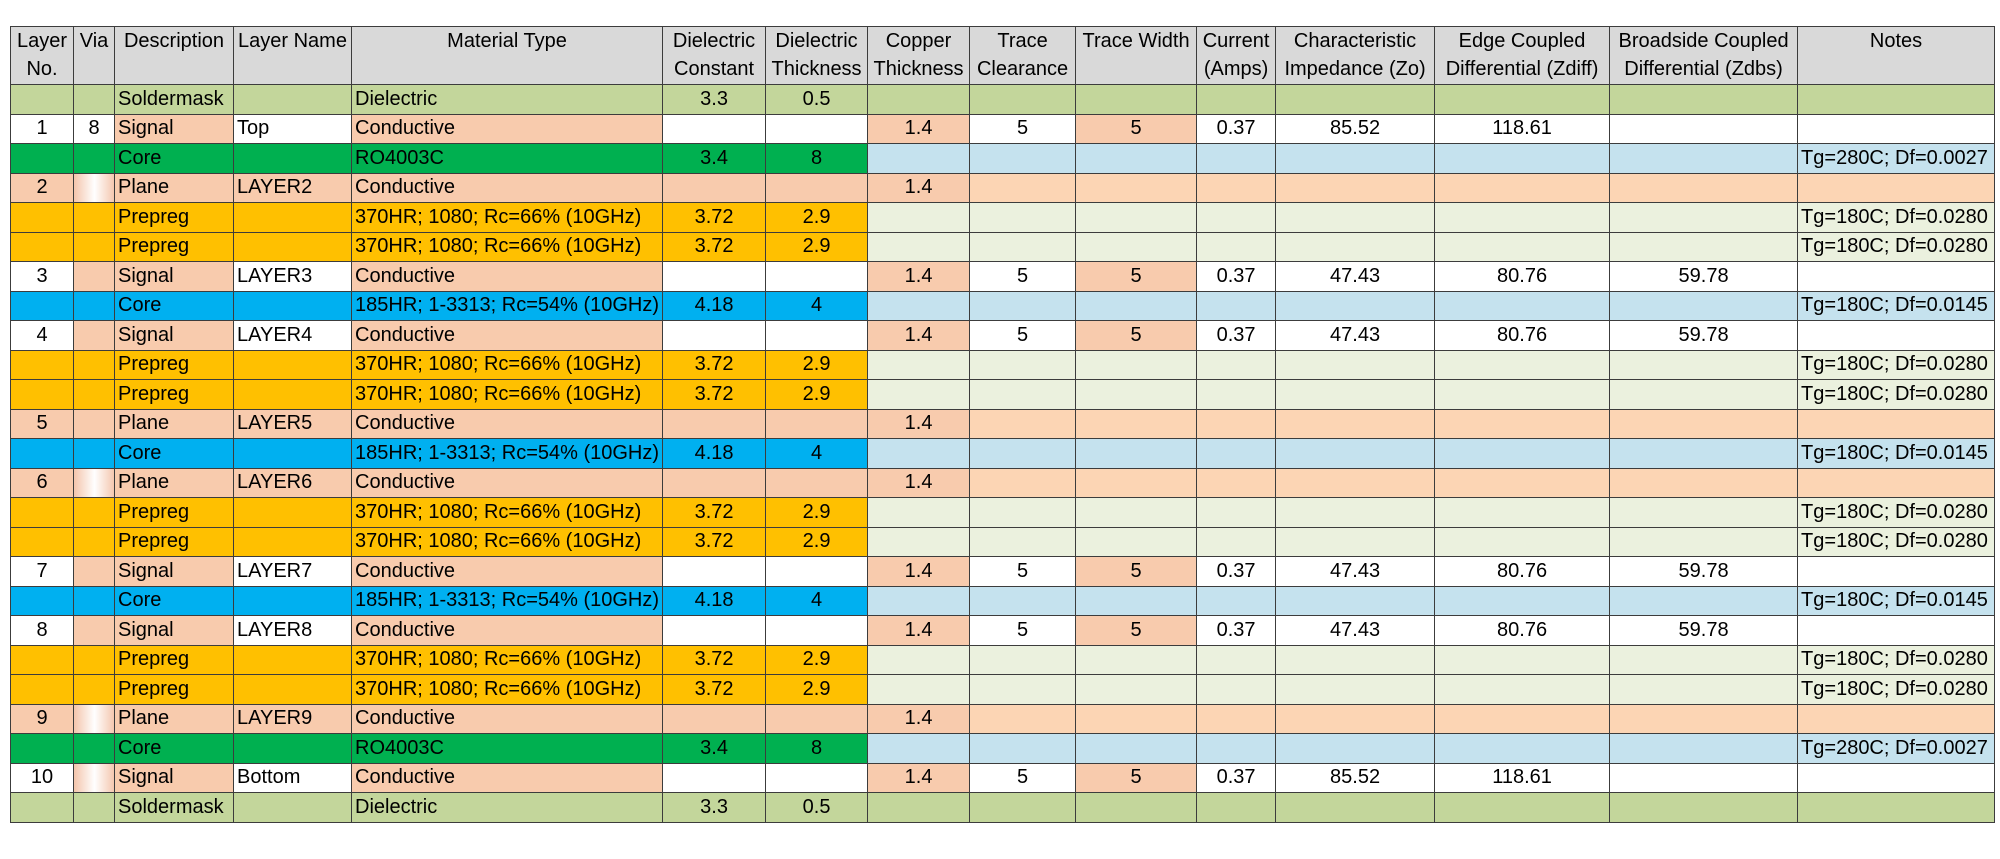 The height and width of the screenshot is (859, 2000). I want to click on cell-material-type: Dielectric, so click(507, 99).